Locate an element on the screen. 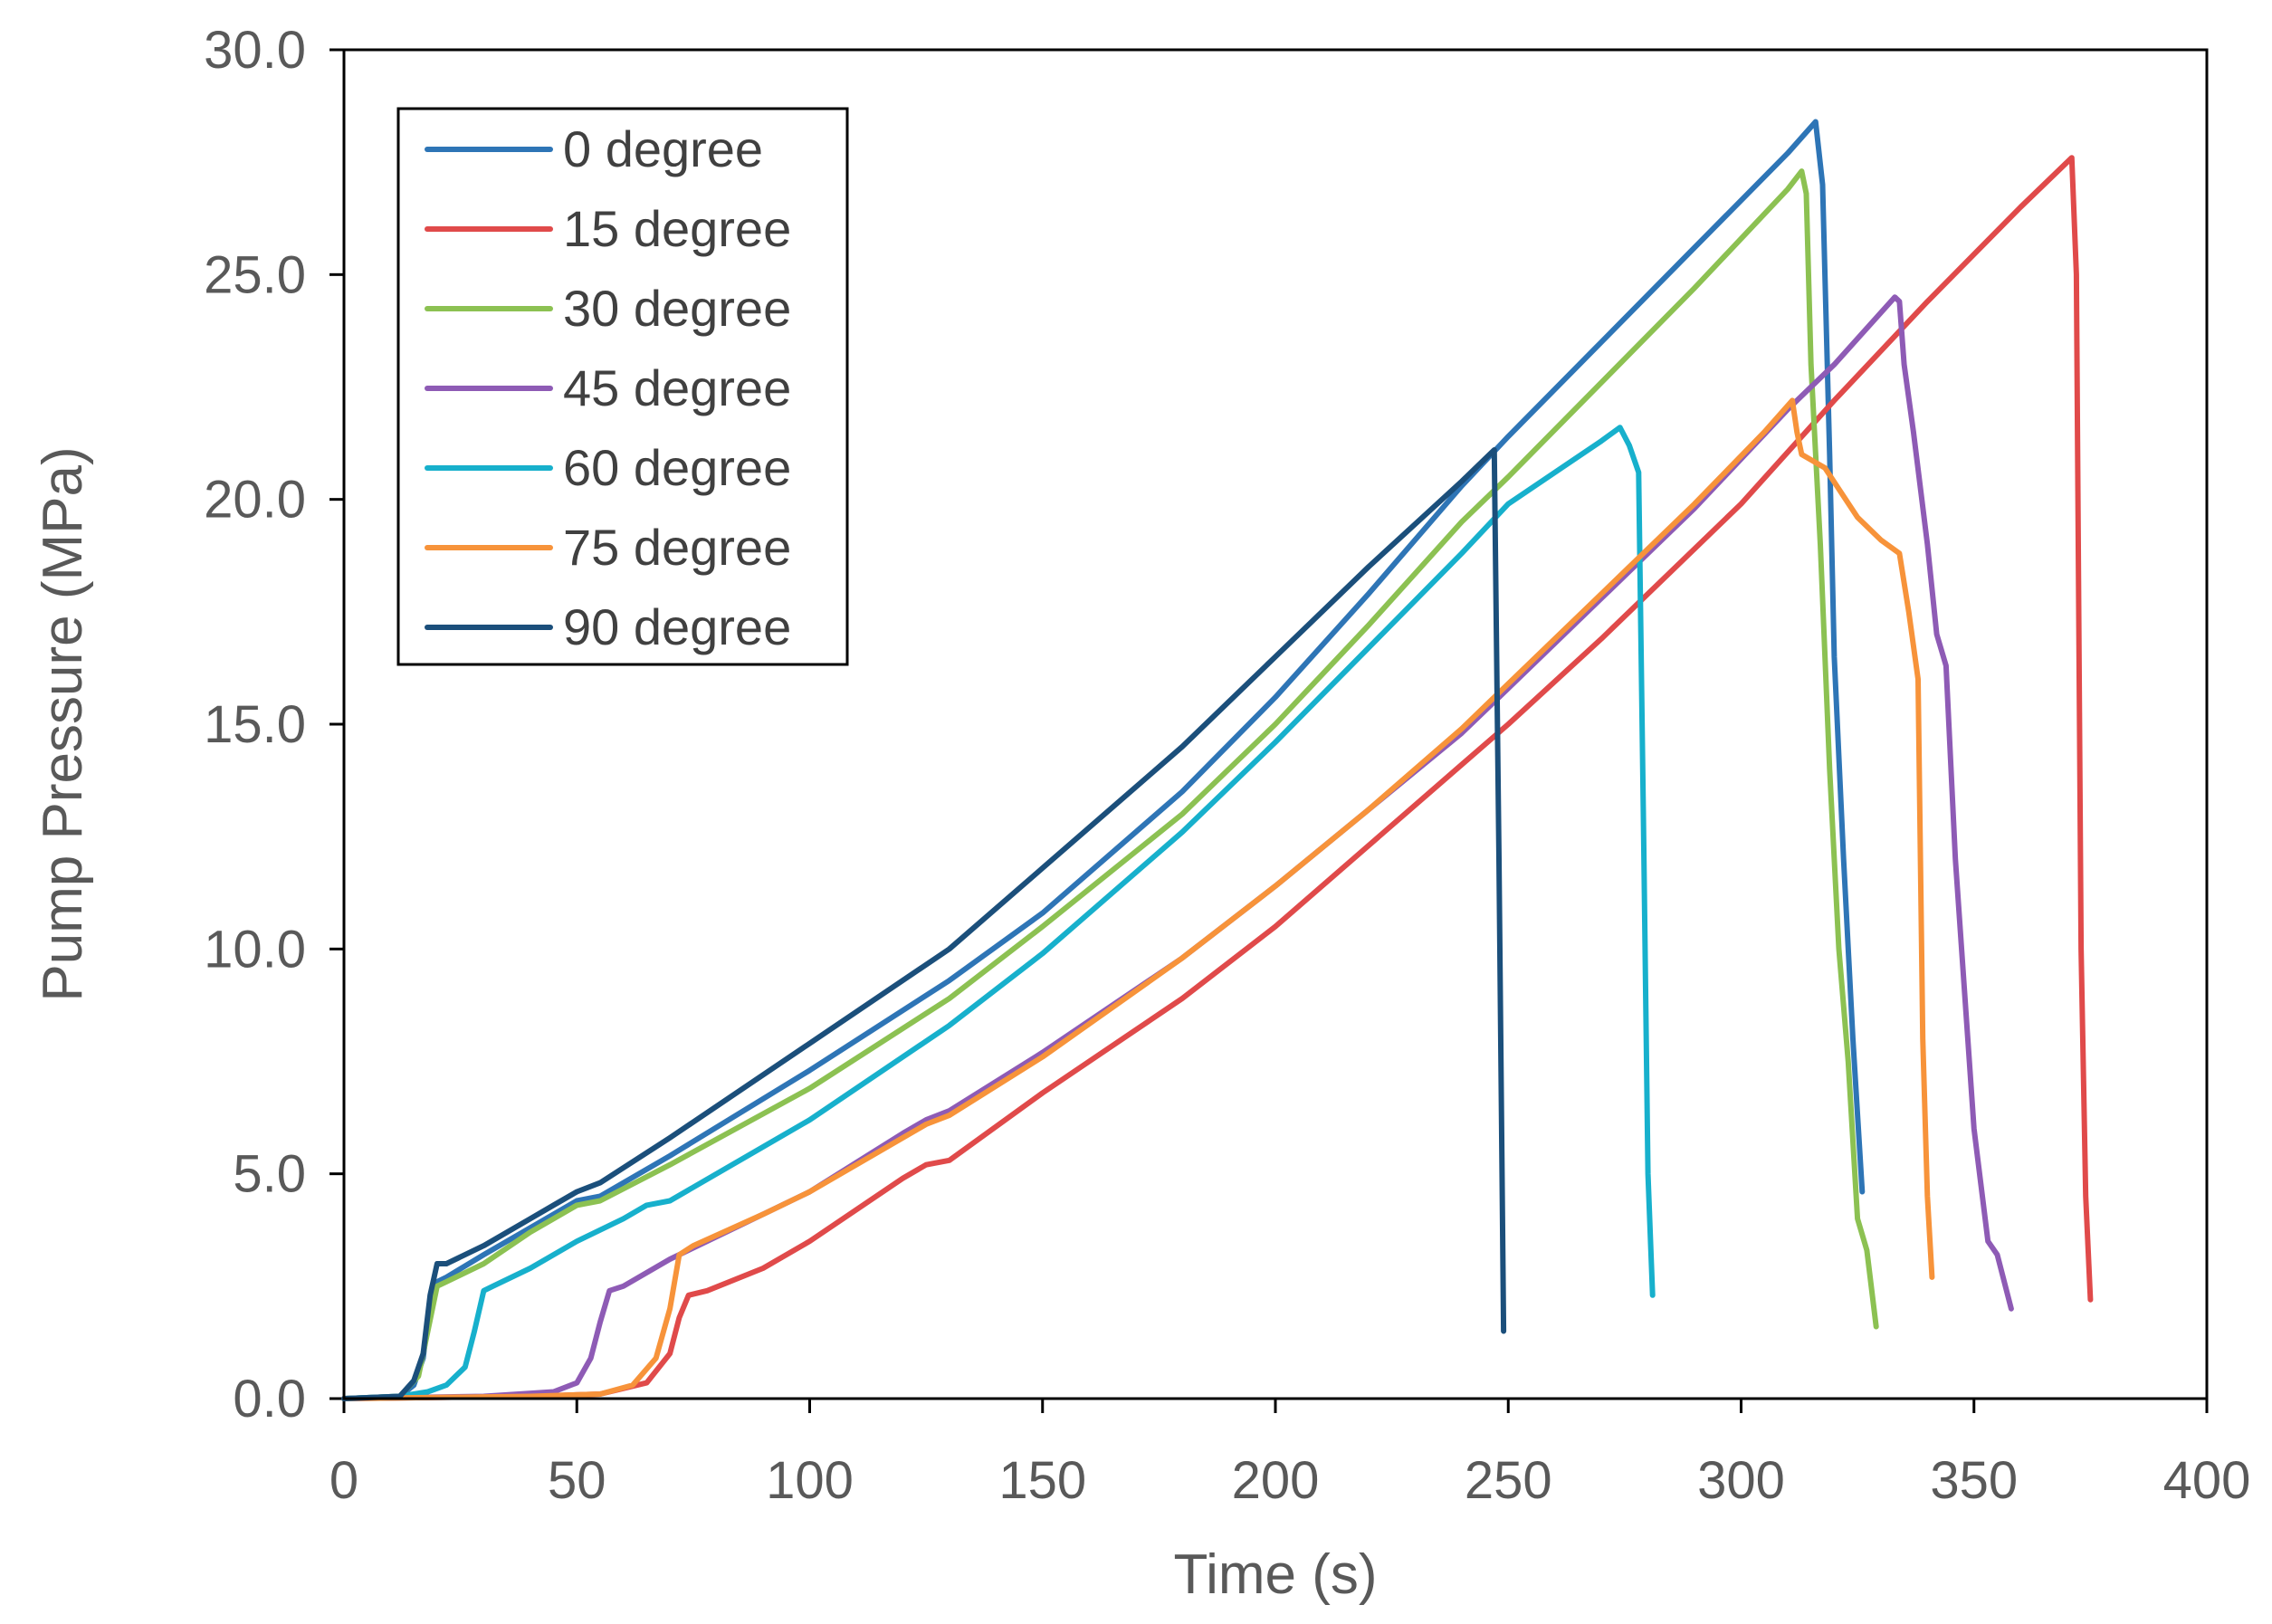 Image resolution: width=2272 pixels, height=1624 pixels. x-tick-label: 200 is located at coordinates (1276, 1480).